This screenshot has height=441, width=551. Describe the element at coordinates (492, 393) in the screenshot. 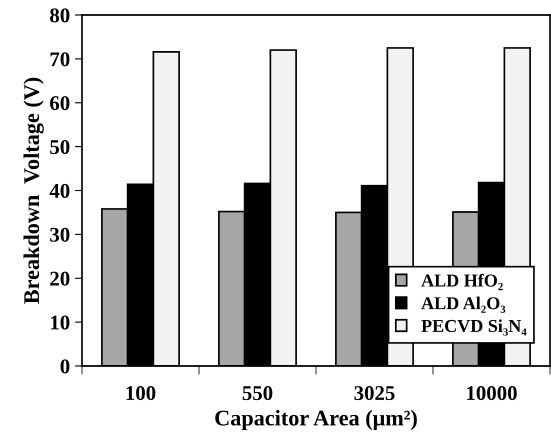

I see `x-tick-label: 10000` at that location.